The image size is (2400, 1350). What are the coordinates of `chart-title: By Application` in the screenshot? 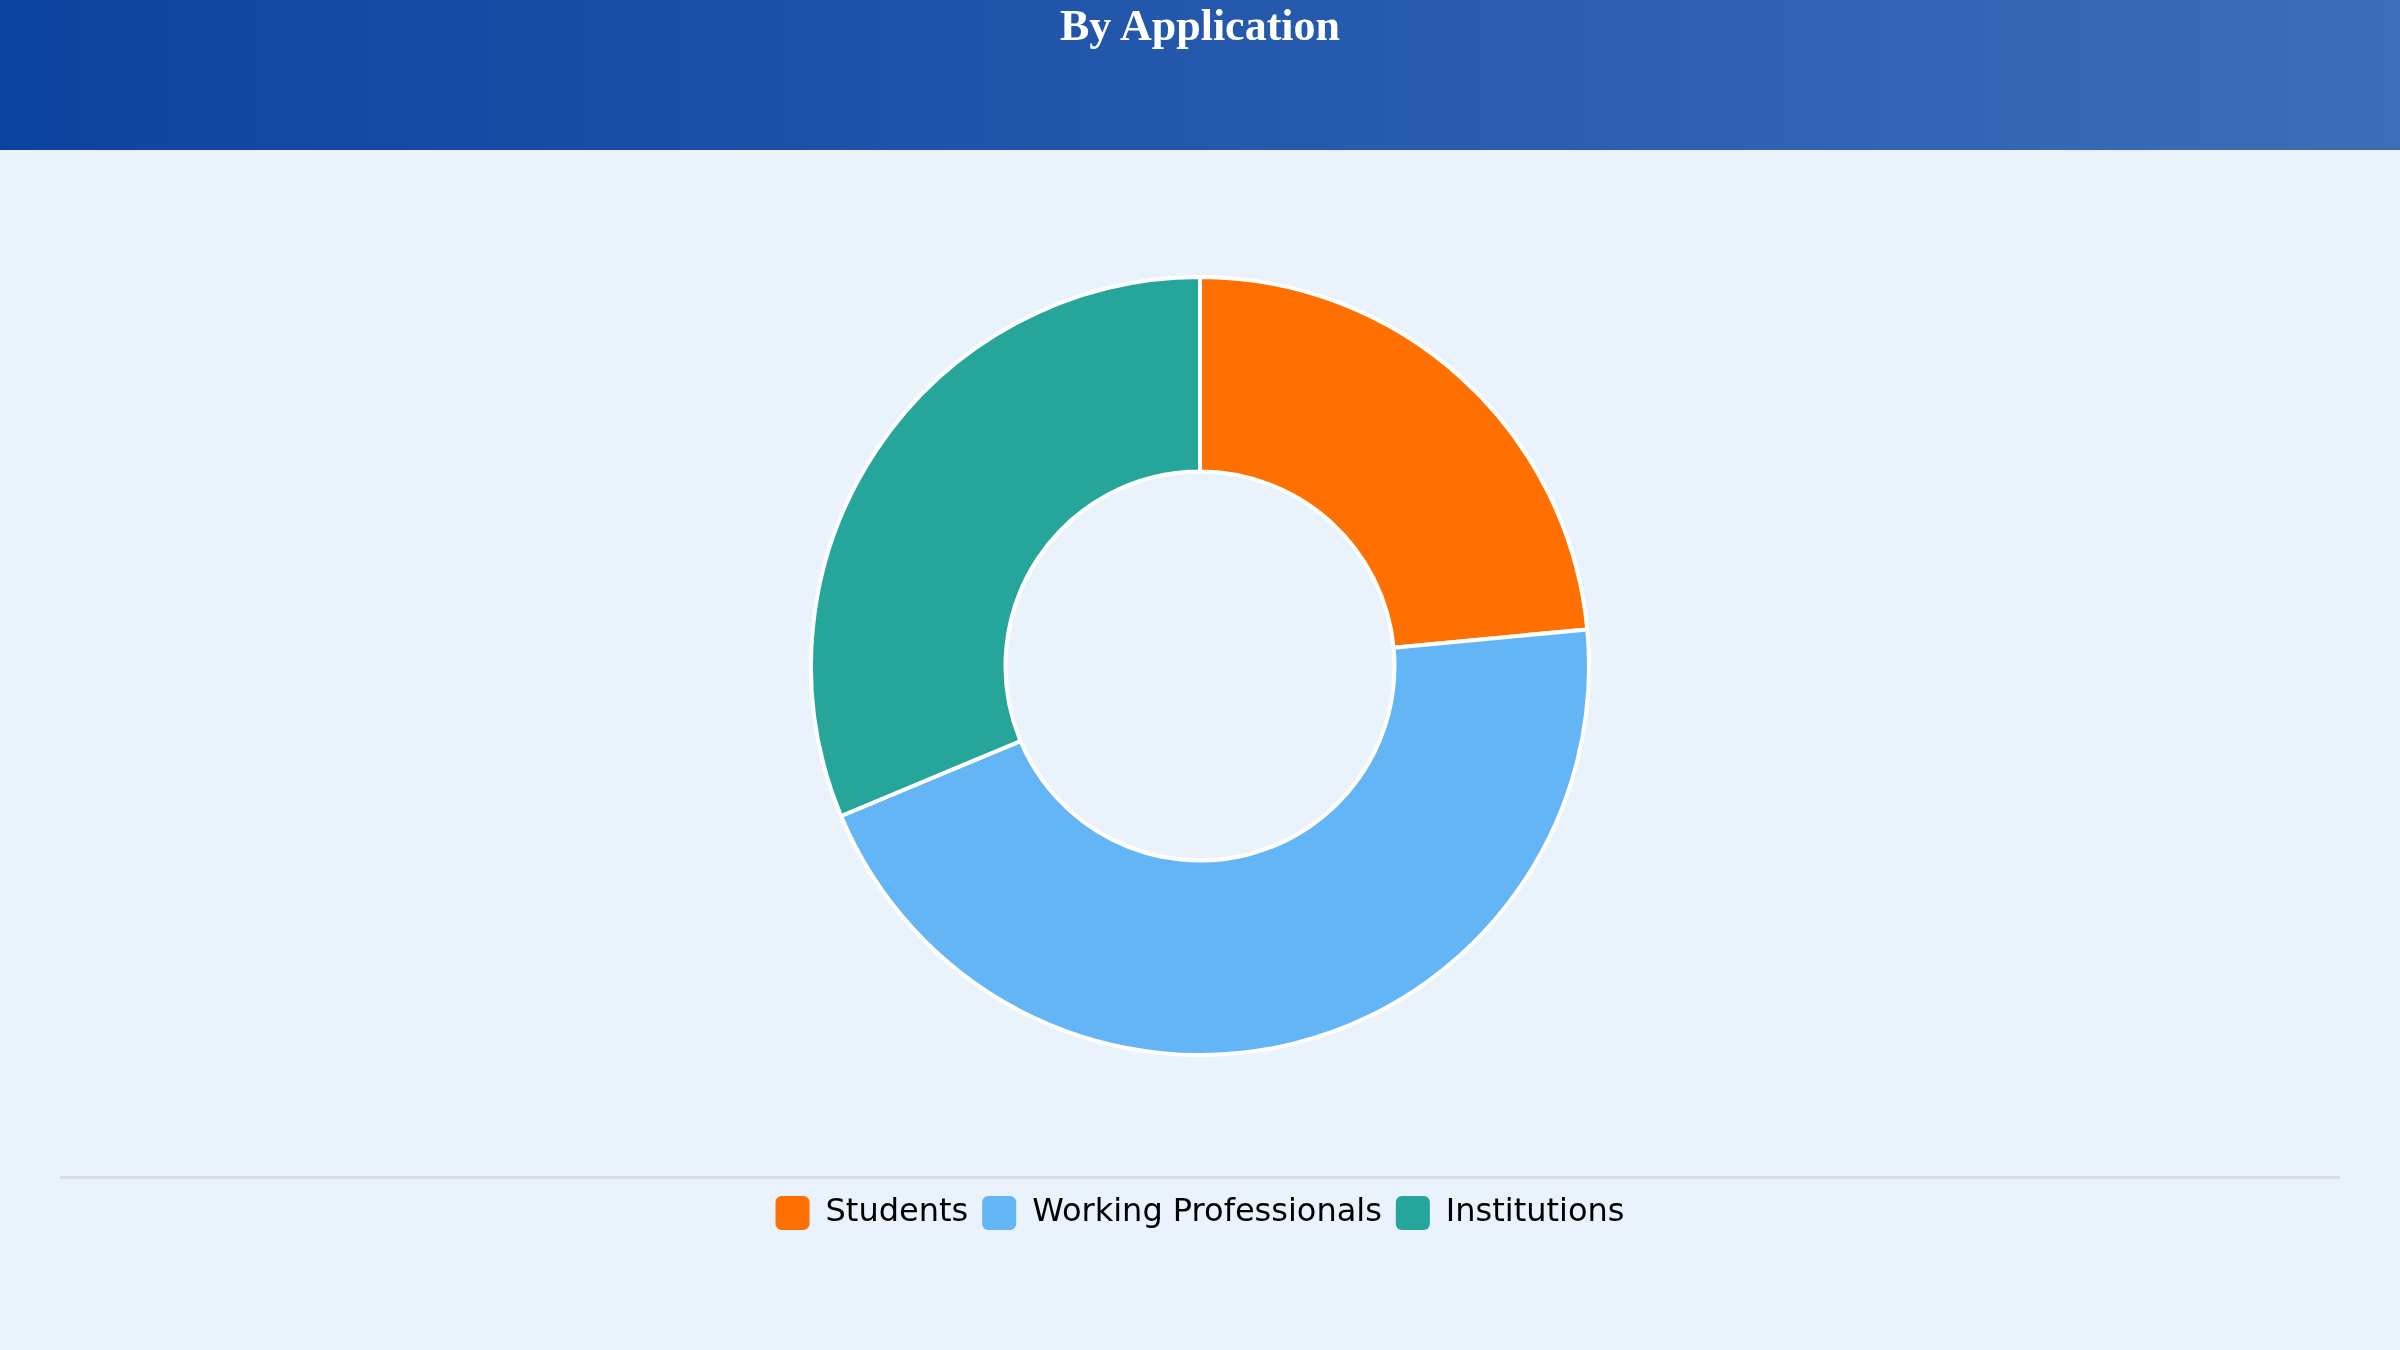 It's located at (1200, 75).